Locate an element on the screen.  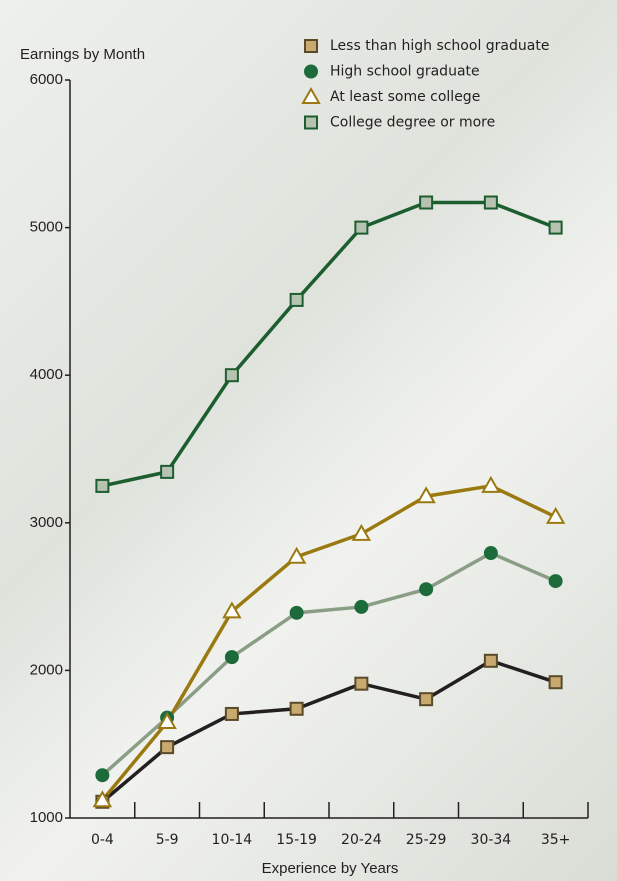
x-tick-label: 35+ is located at coordinates (556, 840).